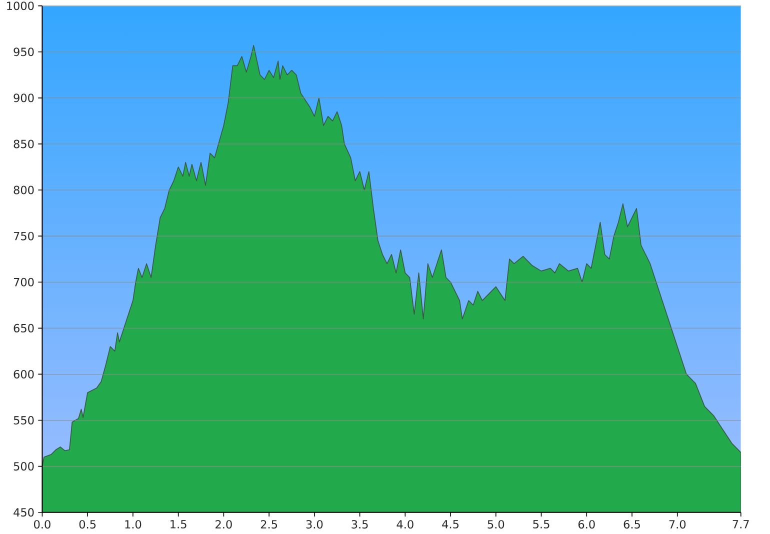  Describe the element at coordinates (496, 524) in the screenshot. I see `x-tick-label: 5.0` at that location.